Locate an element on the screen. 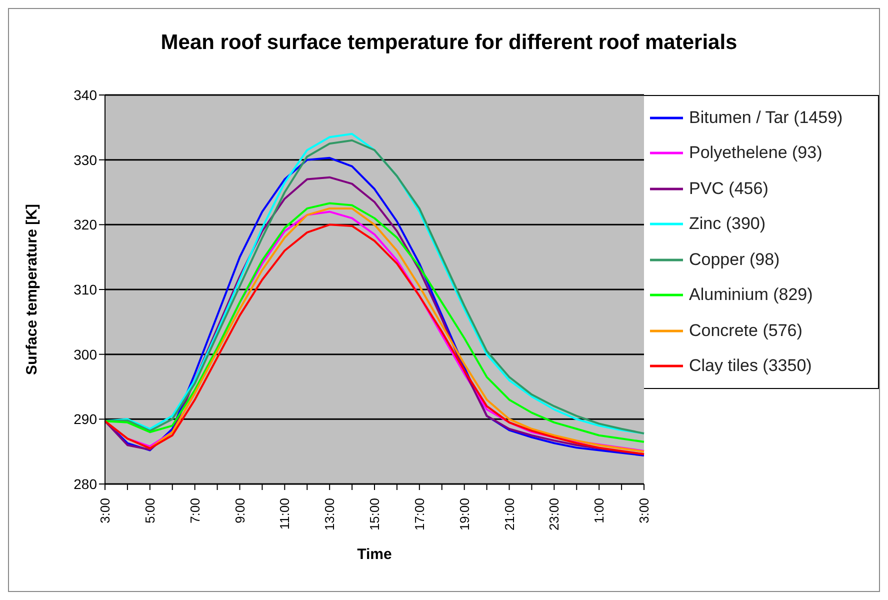 Image resolution: width=888 pixels, height=600 pixels. legend-label: Concrete (576) is located at coordinates (745, 330).